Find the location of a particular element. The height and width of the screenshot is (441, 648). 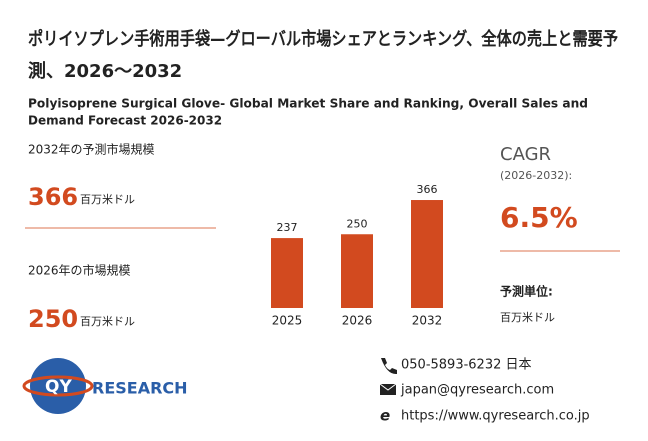

value-label: 250 is located at coordinates (357, 223).